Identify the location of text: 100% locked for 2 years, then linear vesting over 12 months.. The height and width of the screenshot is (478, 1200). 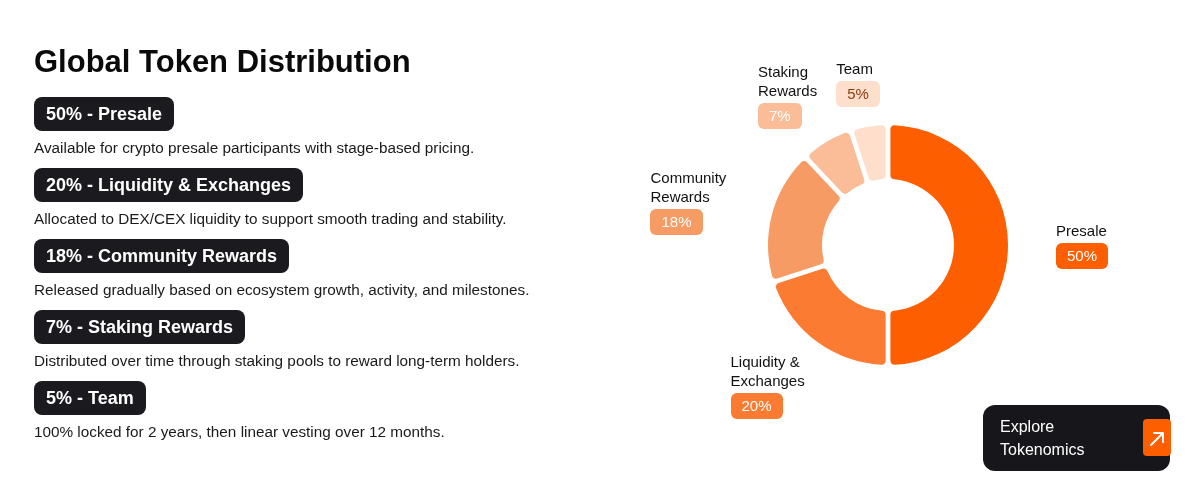
(240, 432).